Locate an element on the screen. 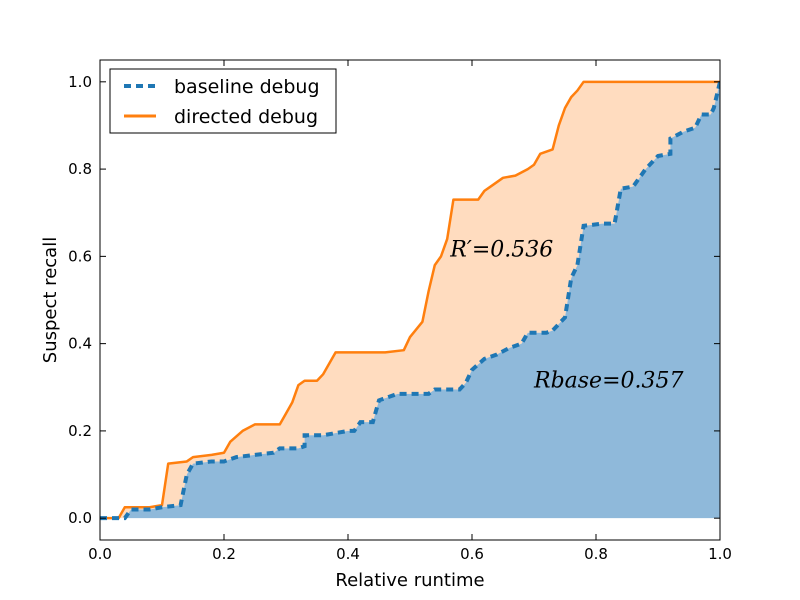 This screenshot has width=800, height=600. x-tick-label: 0.8 is located at coordinates (596, 554).